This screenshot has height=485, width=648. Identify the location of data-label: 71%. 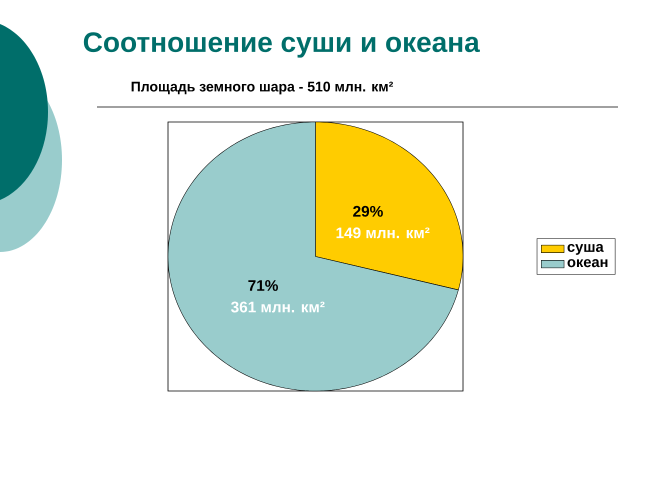
(263, 285).